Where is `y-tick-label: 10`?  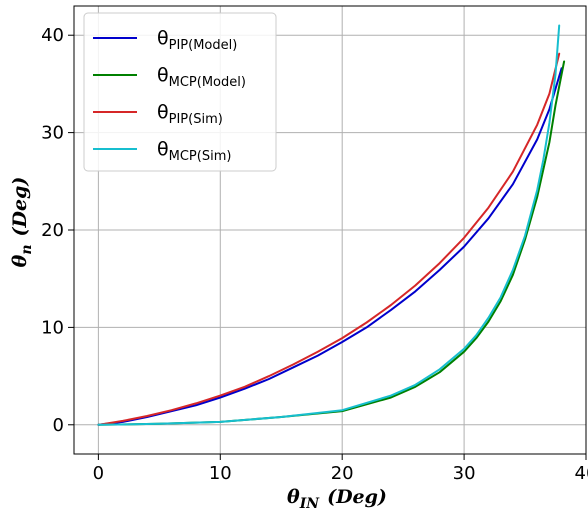 y-tick-label: 10 is located at coordinates (52, 327).